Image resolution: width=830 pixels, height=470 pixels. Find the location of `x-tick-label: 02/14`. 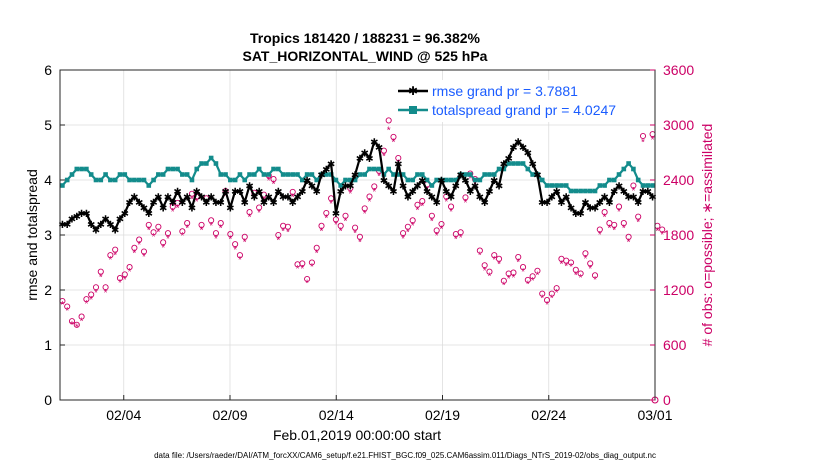

x-tick-label: 02/14 is located at coordinates (336, 415).